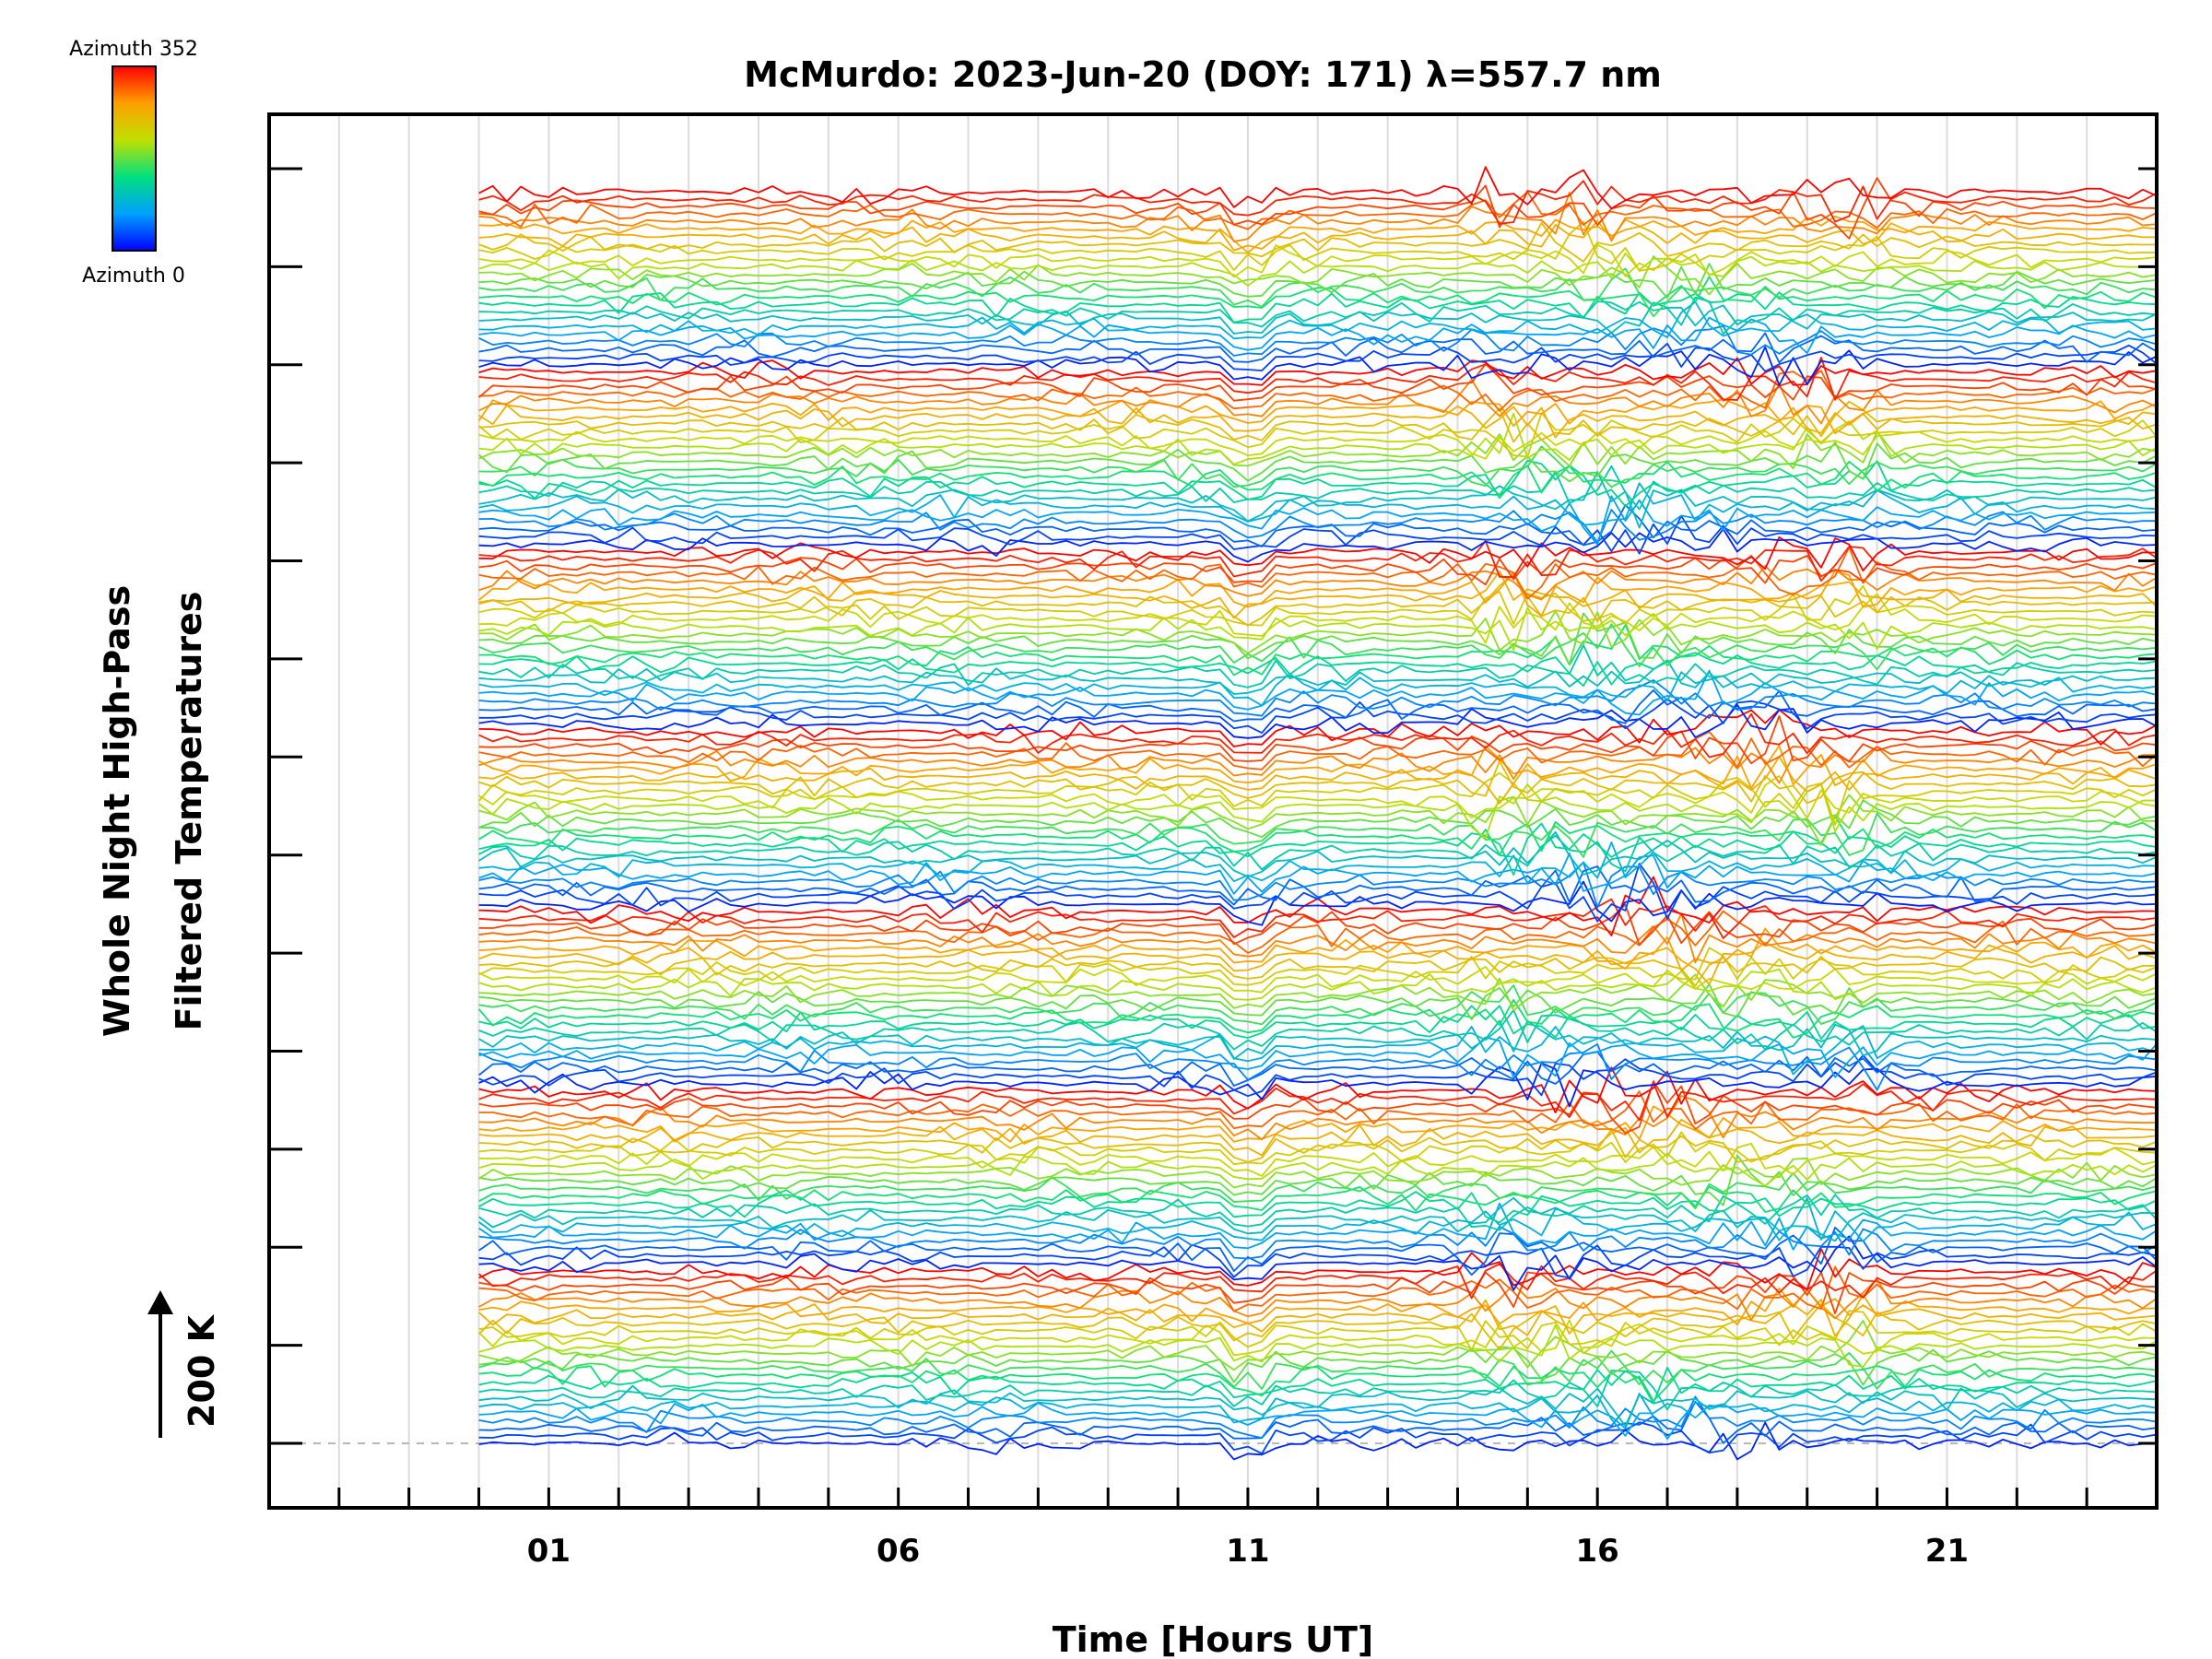 The image size is (2212, 1659). I want to click on scale-bar-label: 200 K, so click(202, 1370).